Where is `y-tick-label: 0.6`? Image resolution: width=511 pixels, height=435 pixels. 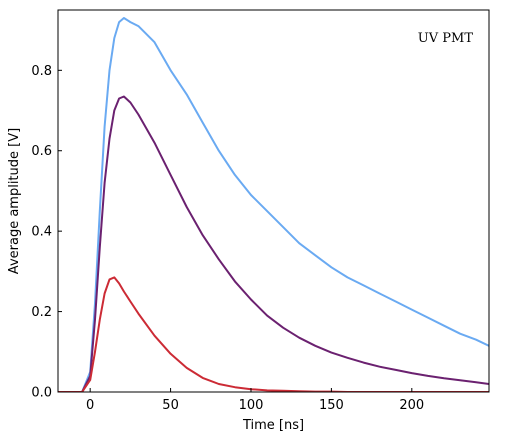 y-tick-label: 0.6 is located at coordinates (41, 151).